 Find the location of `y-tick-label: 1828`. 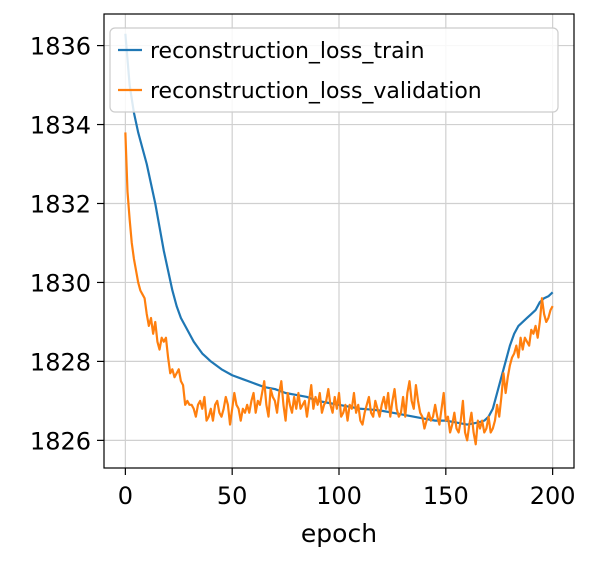

y-tick-label: 1828 is located at coordinates (60, 362).